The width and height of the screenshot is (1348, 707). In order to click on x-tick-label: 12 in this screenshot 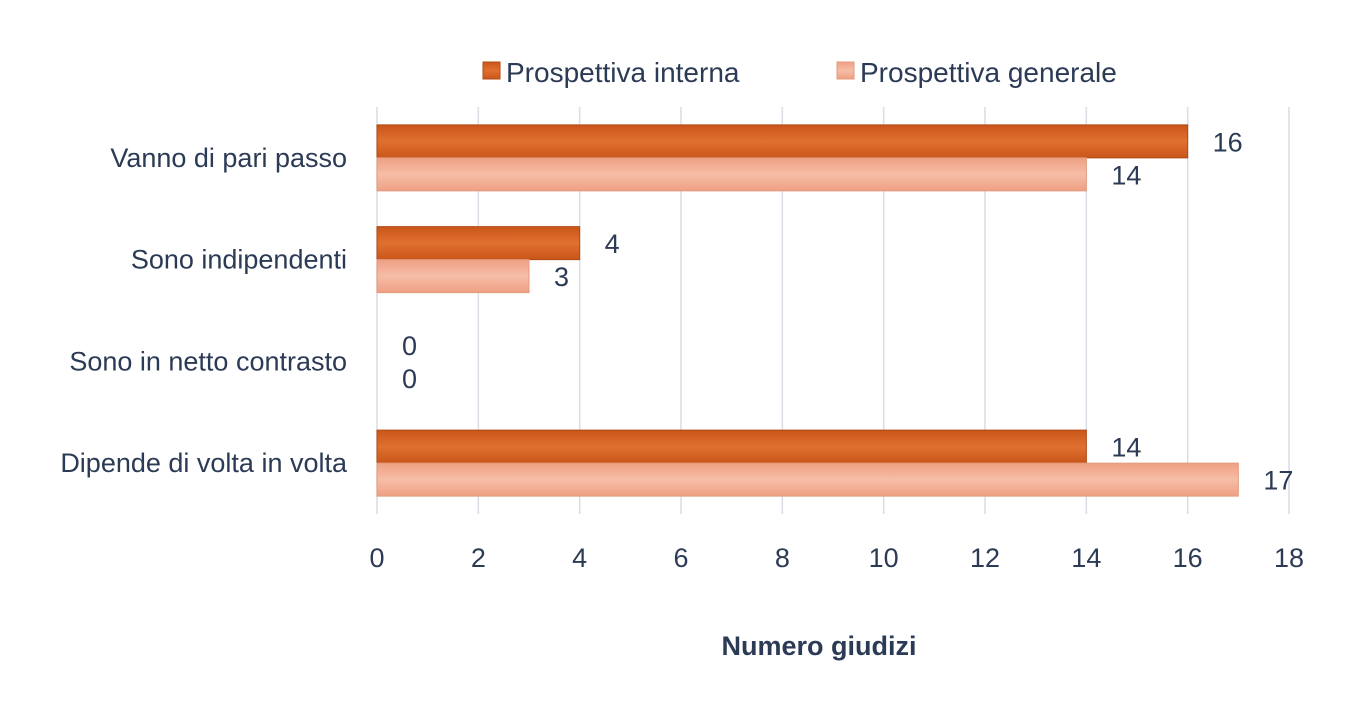, I will do `click(985, 558)`.